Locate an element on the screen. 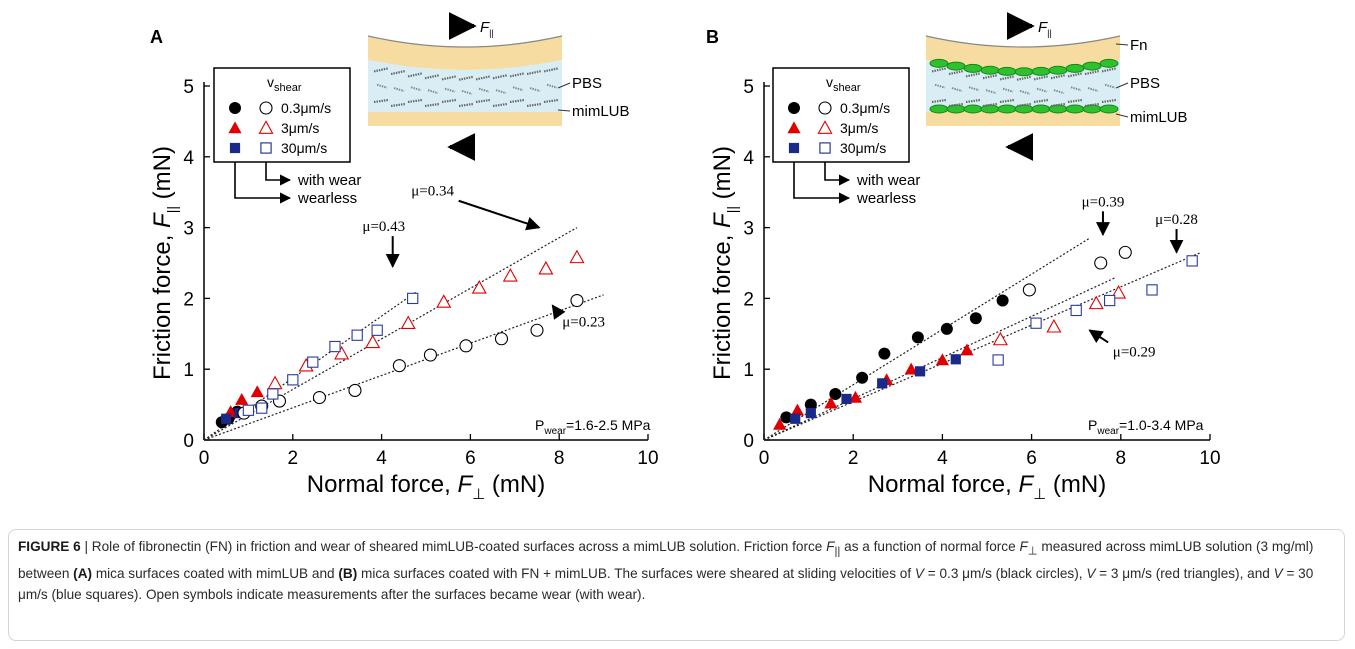 The height and width of the screenshot is (649, 1355). y-axis-title-symbol: F is located at coordinates (722, 220).